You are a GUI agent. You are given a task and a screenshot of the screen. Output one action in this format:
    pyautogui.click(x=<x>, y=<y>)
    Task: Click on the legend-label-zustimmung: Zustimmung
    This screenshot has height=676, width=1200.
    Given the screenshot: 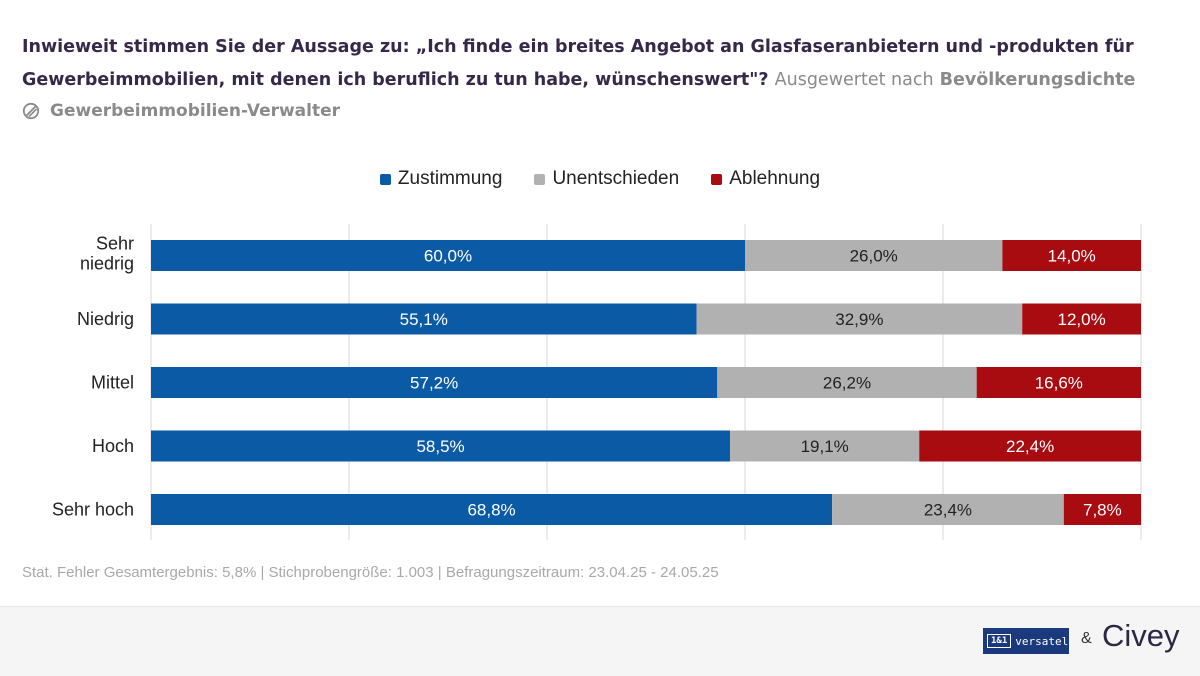 What is the action you would take?
    pyautogui.click(x=450, y=178)
    